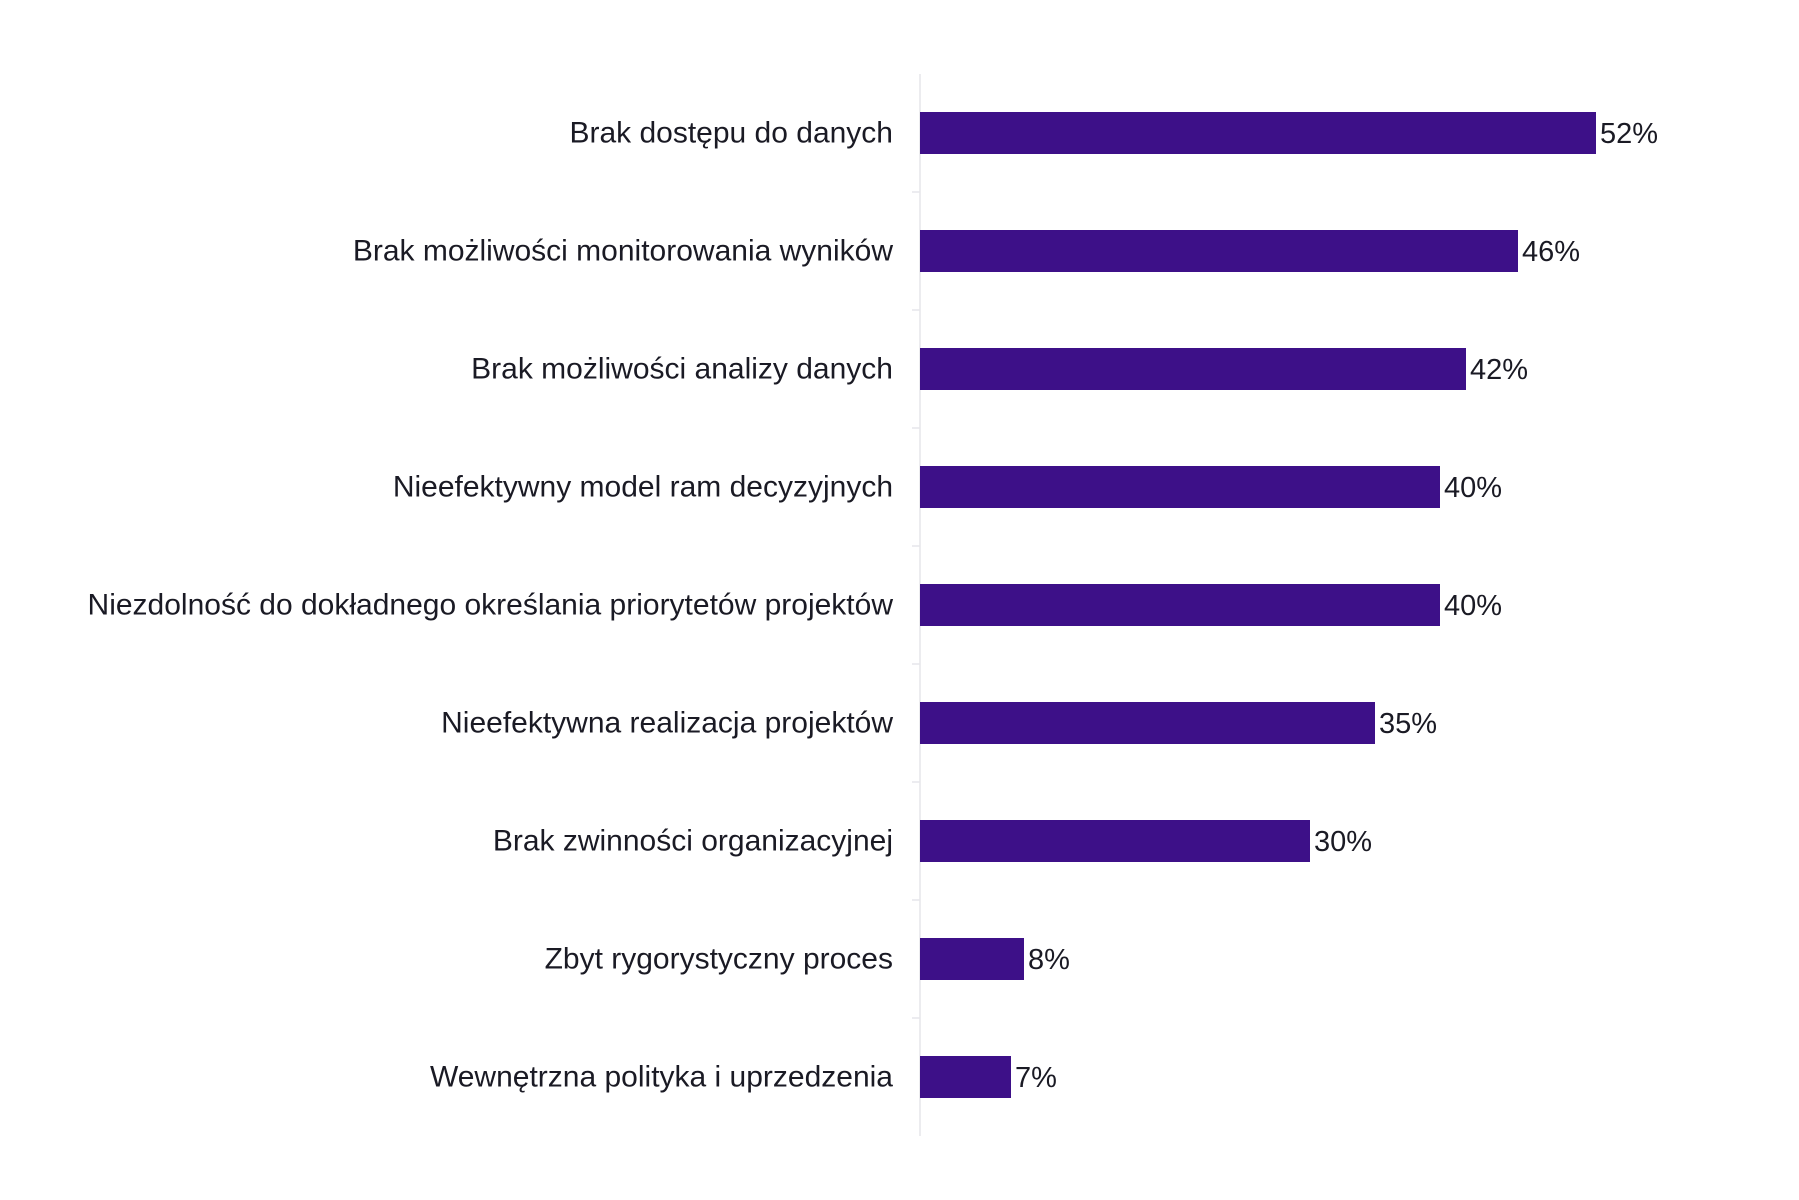  Describe the element at coordinates (1036, 1078) in the screenshot. I see `value-label: 7%` at that location.